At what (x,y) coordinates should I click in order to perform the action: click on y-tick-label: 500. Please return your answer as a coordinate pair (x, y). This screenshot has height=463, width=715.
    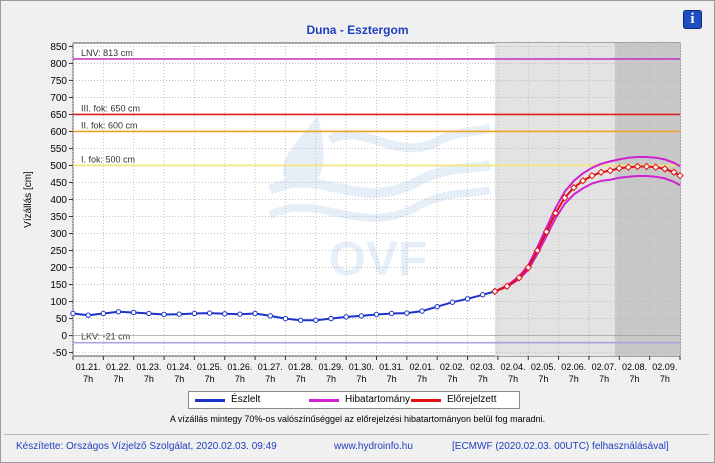
    Looking at the image, I should click on (58, 166).